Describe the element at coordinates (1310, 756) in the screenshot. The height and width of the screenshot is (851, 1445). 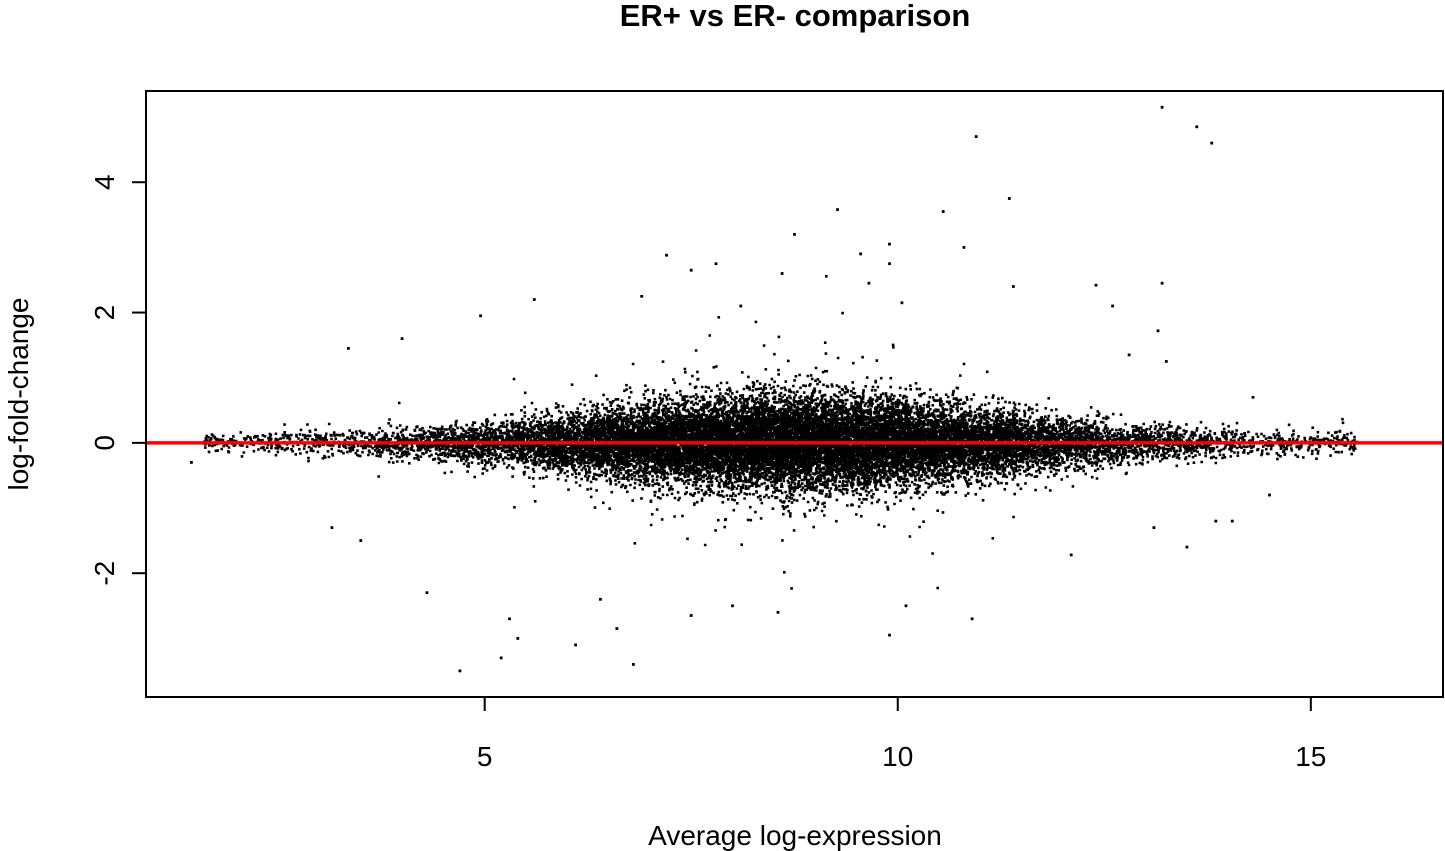
I see `x-tick-label: 15` at that location.